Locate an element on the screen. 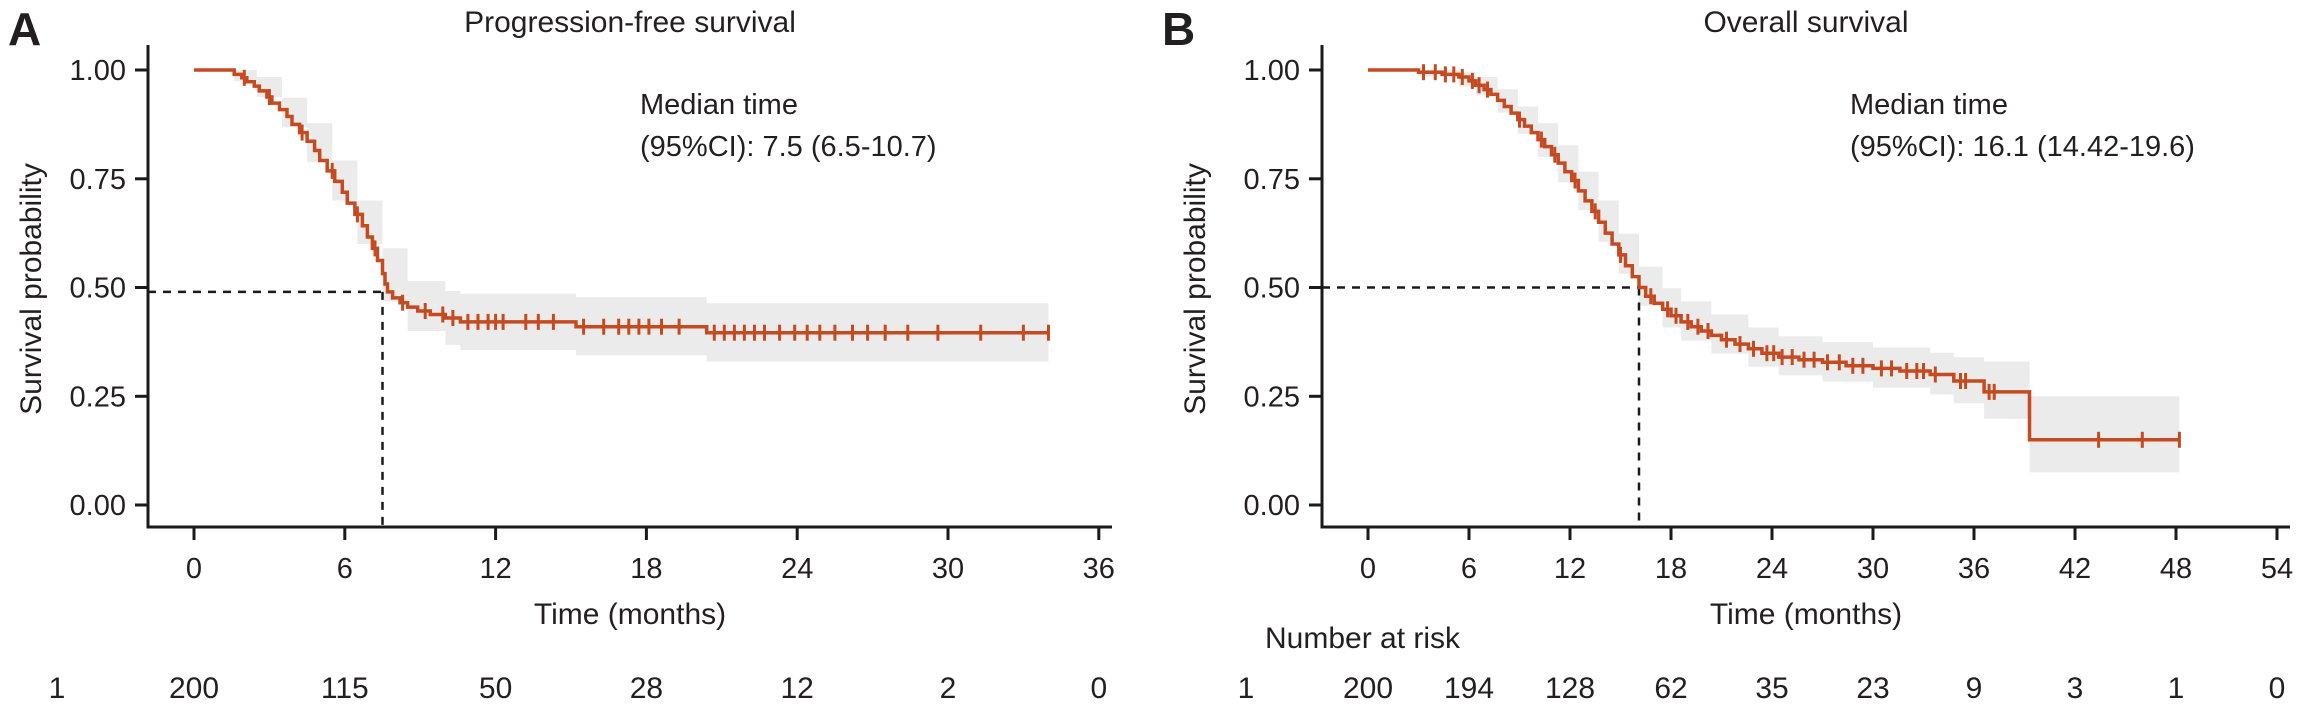 The height and width of the screenshot is (719, 2314). panel-b-xlabel: Time (months) is located at coordinates (1806, 614).